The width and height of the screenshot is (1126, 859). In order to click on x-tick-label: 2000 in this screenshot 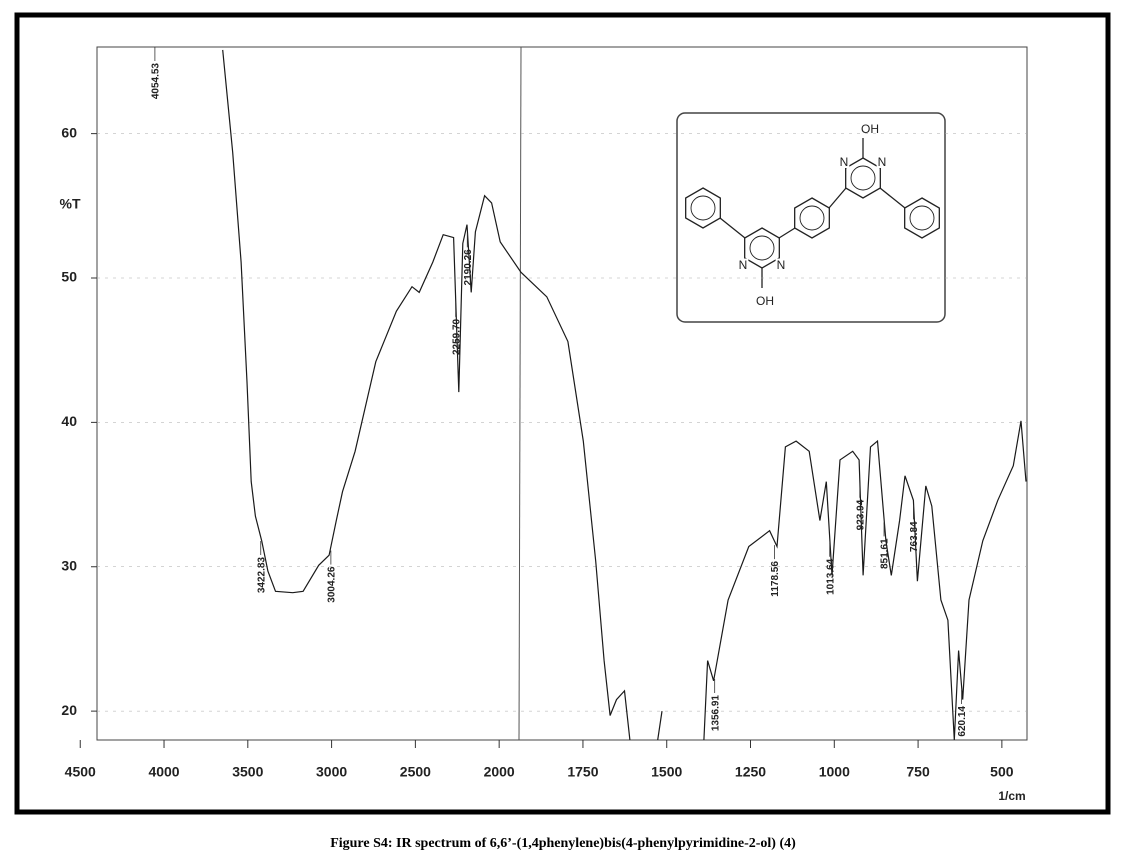, I will do `click(499, 772)`.